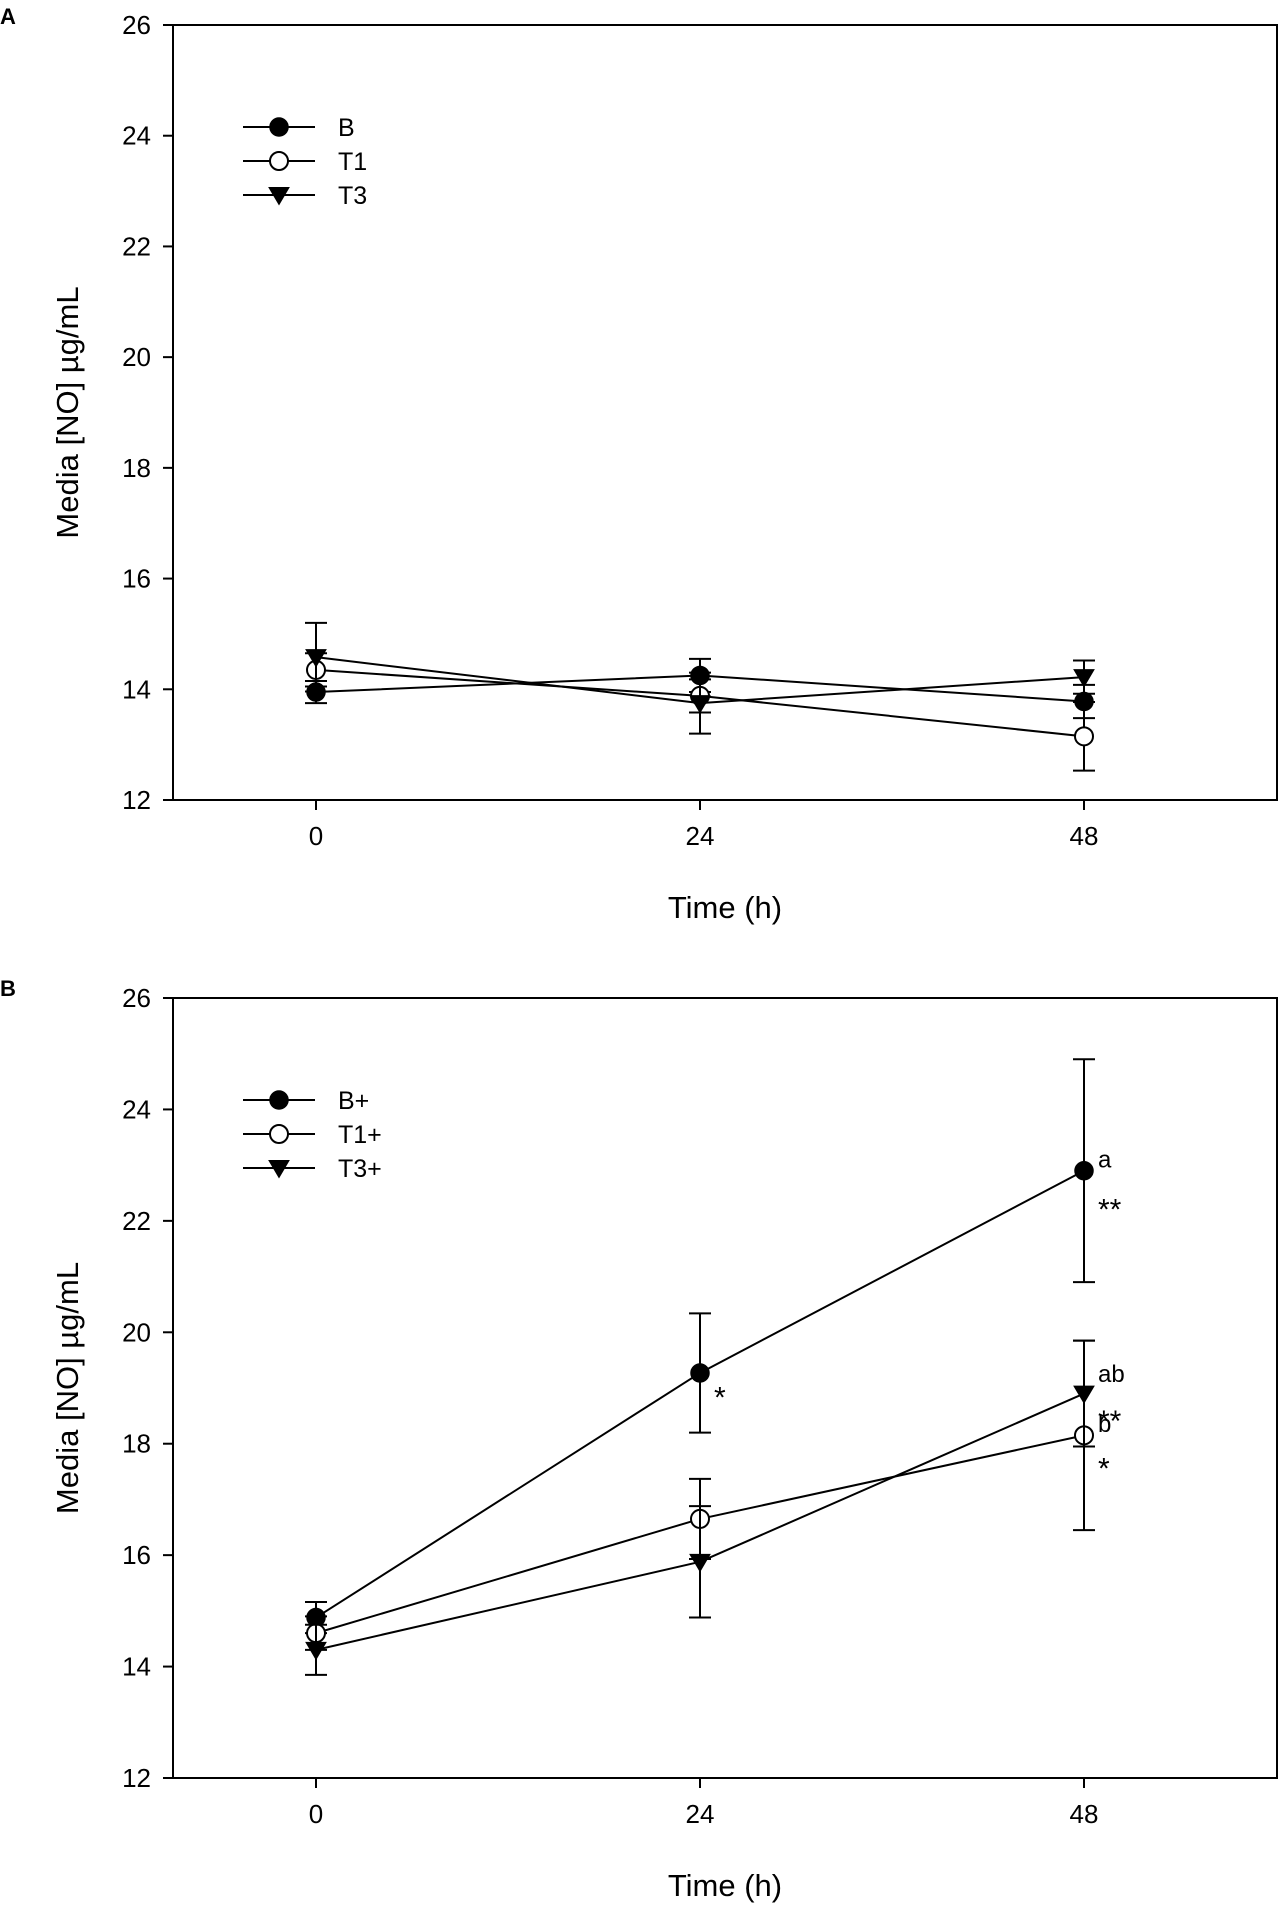  What do you see at coordinates (352, 162) in the screenshot?
I see `legend-label: T1` at bounding box center [352, 162].